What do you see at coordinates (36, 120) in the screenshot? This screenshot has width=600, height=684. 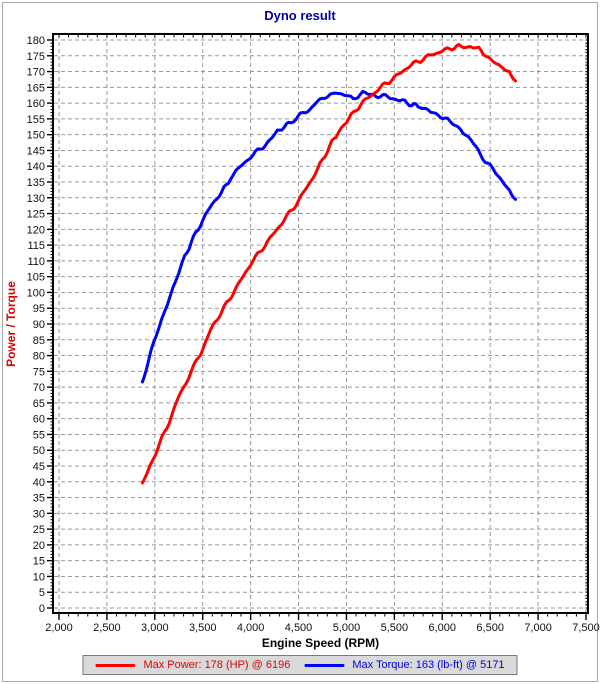 I see `svg-text: 155` at bounding box center [36, 120].